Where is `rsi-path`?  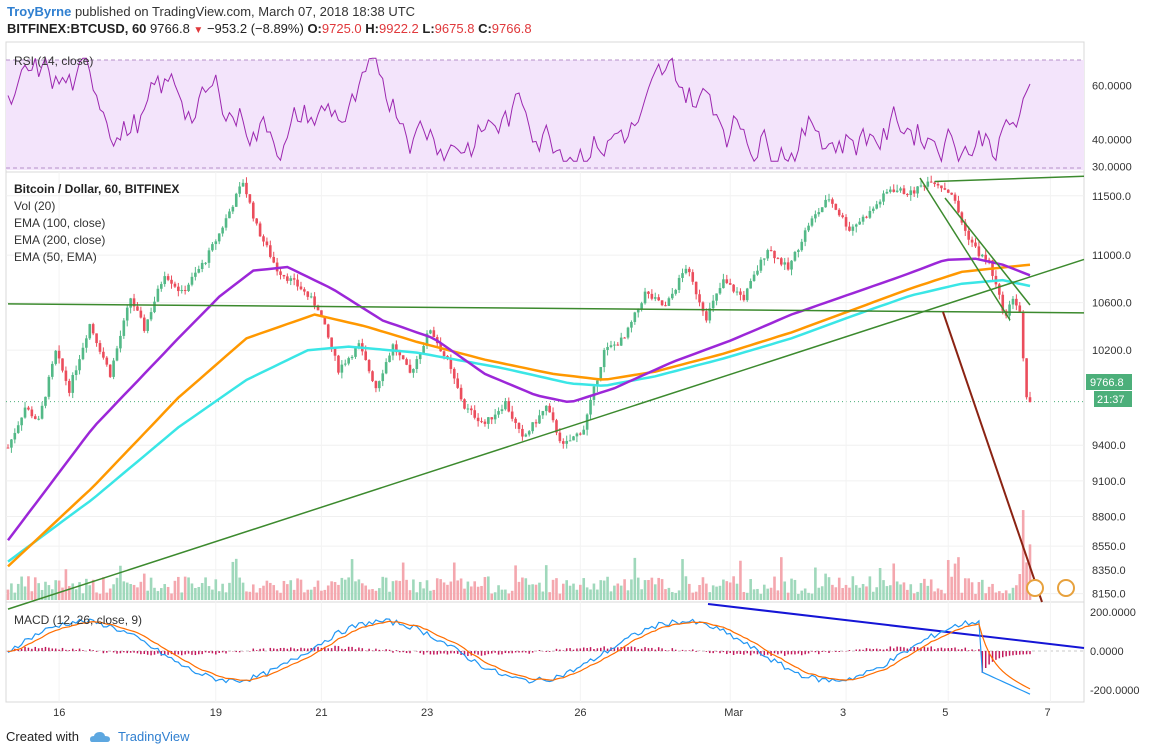
rsi-path is located at coordinates (519, 110).